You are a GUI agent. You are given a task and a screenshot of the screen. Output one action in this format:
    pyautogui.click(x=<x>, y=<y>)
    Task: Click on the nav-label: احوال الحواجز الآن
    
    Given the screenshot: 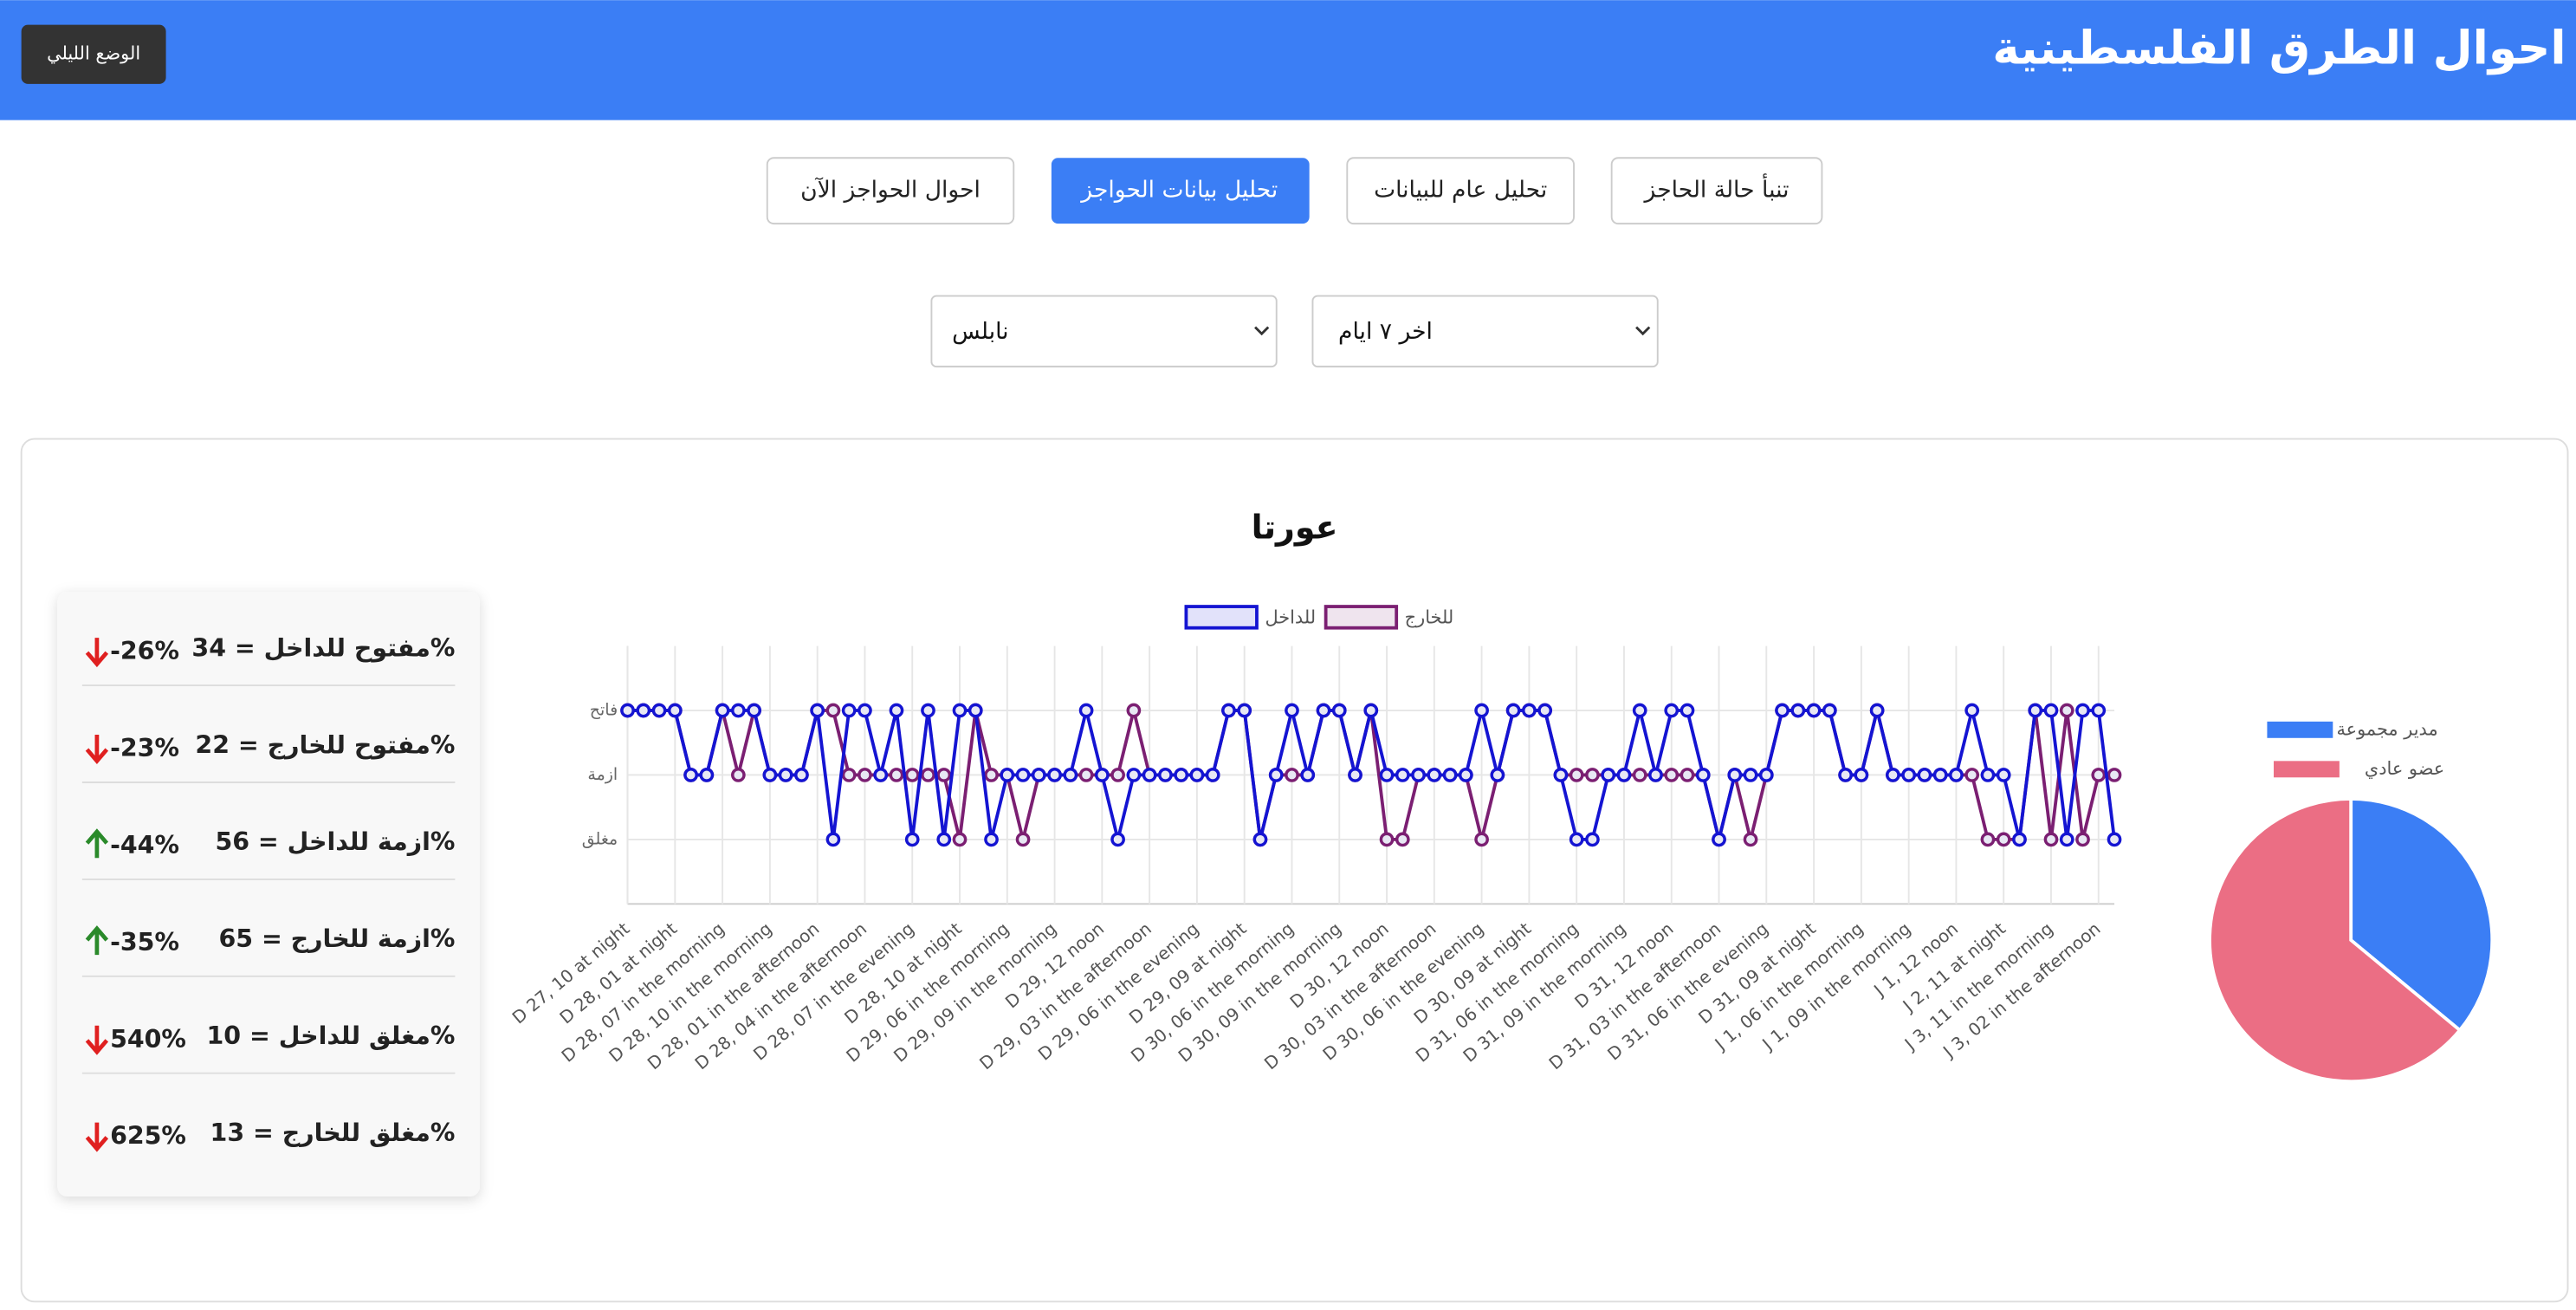 What is the action you would take?
    pyautogui.click(x=890, y=191)
    